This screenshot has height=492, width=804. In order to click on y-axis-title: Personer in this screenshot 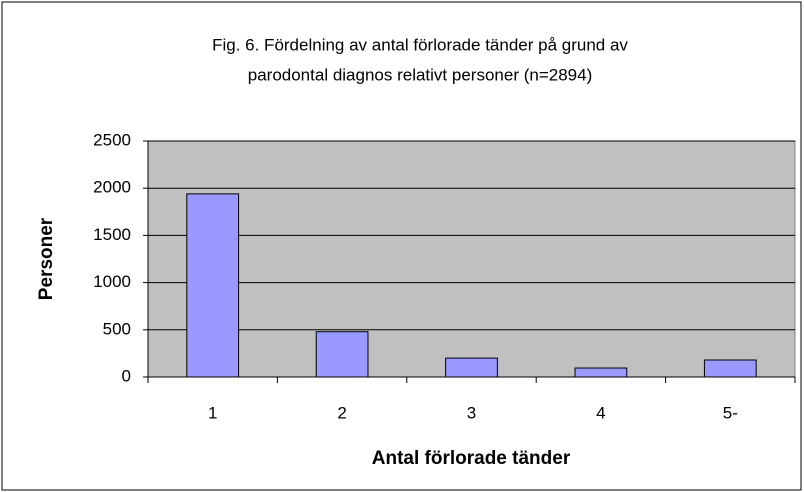, I will do `click(46, 258)`.